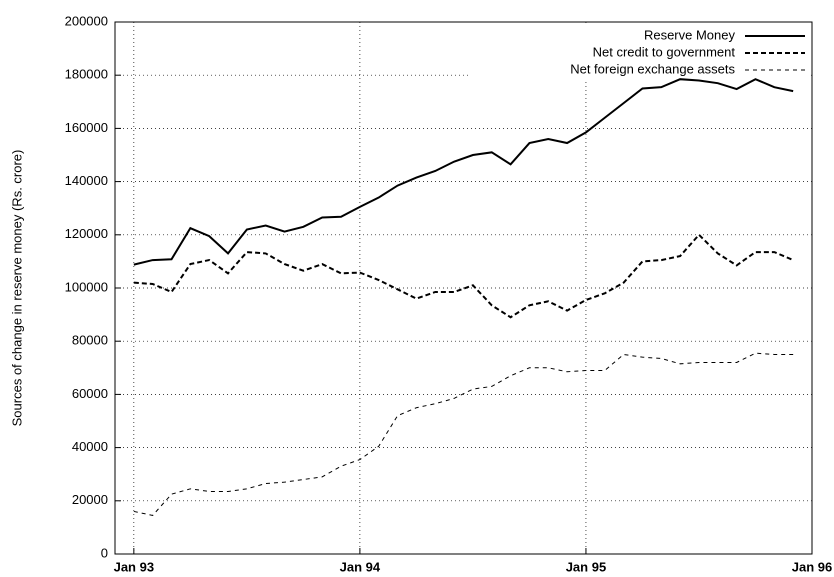 The height and width of the screenshot is (577, 834). I want to click on y-tick-label: 140000, so click(86, 180).